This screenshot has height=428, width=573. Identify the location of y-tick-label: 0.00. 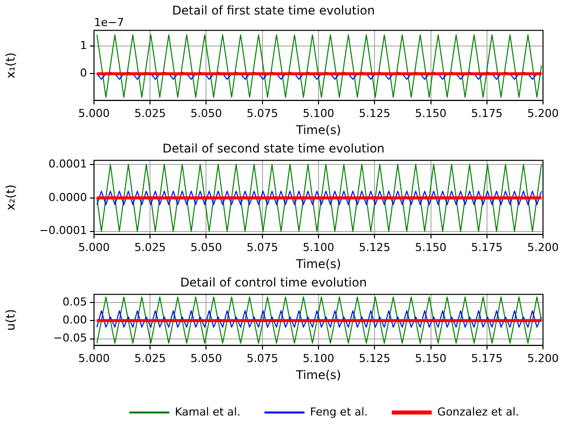
(74, 319).